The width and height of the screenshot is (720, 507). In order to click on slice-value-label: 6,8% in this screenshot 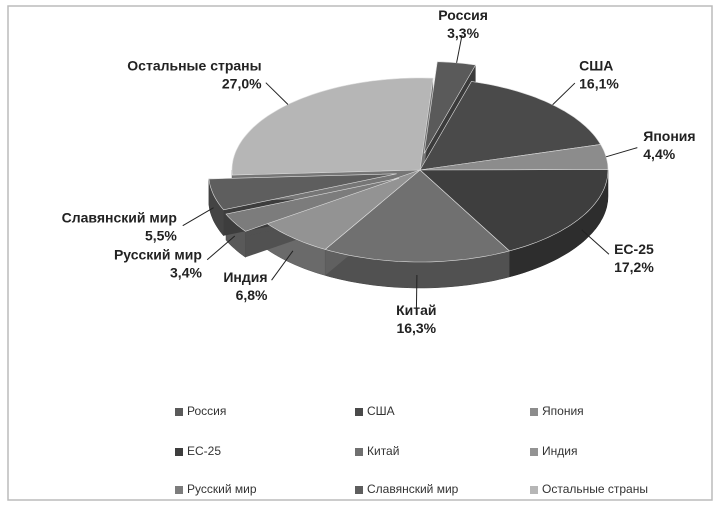, I will do `click(252, 295)`.